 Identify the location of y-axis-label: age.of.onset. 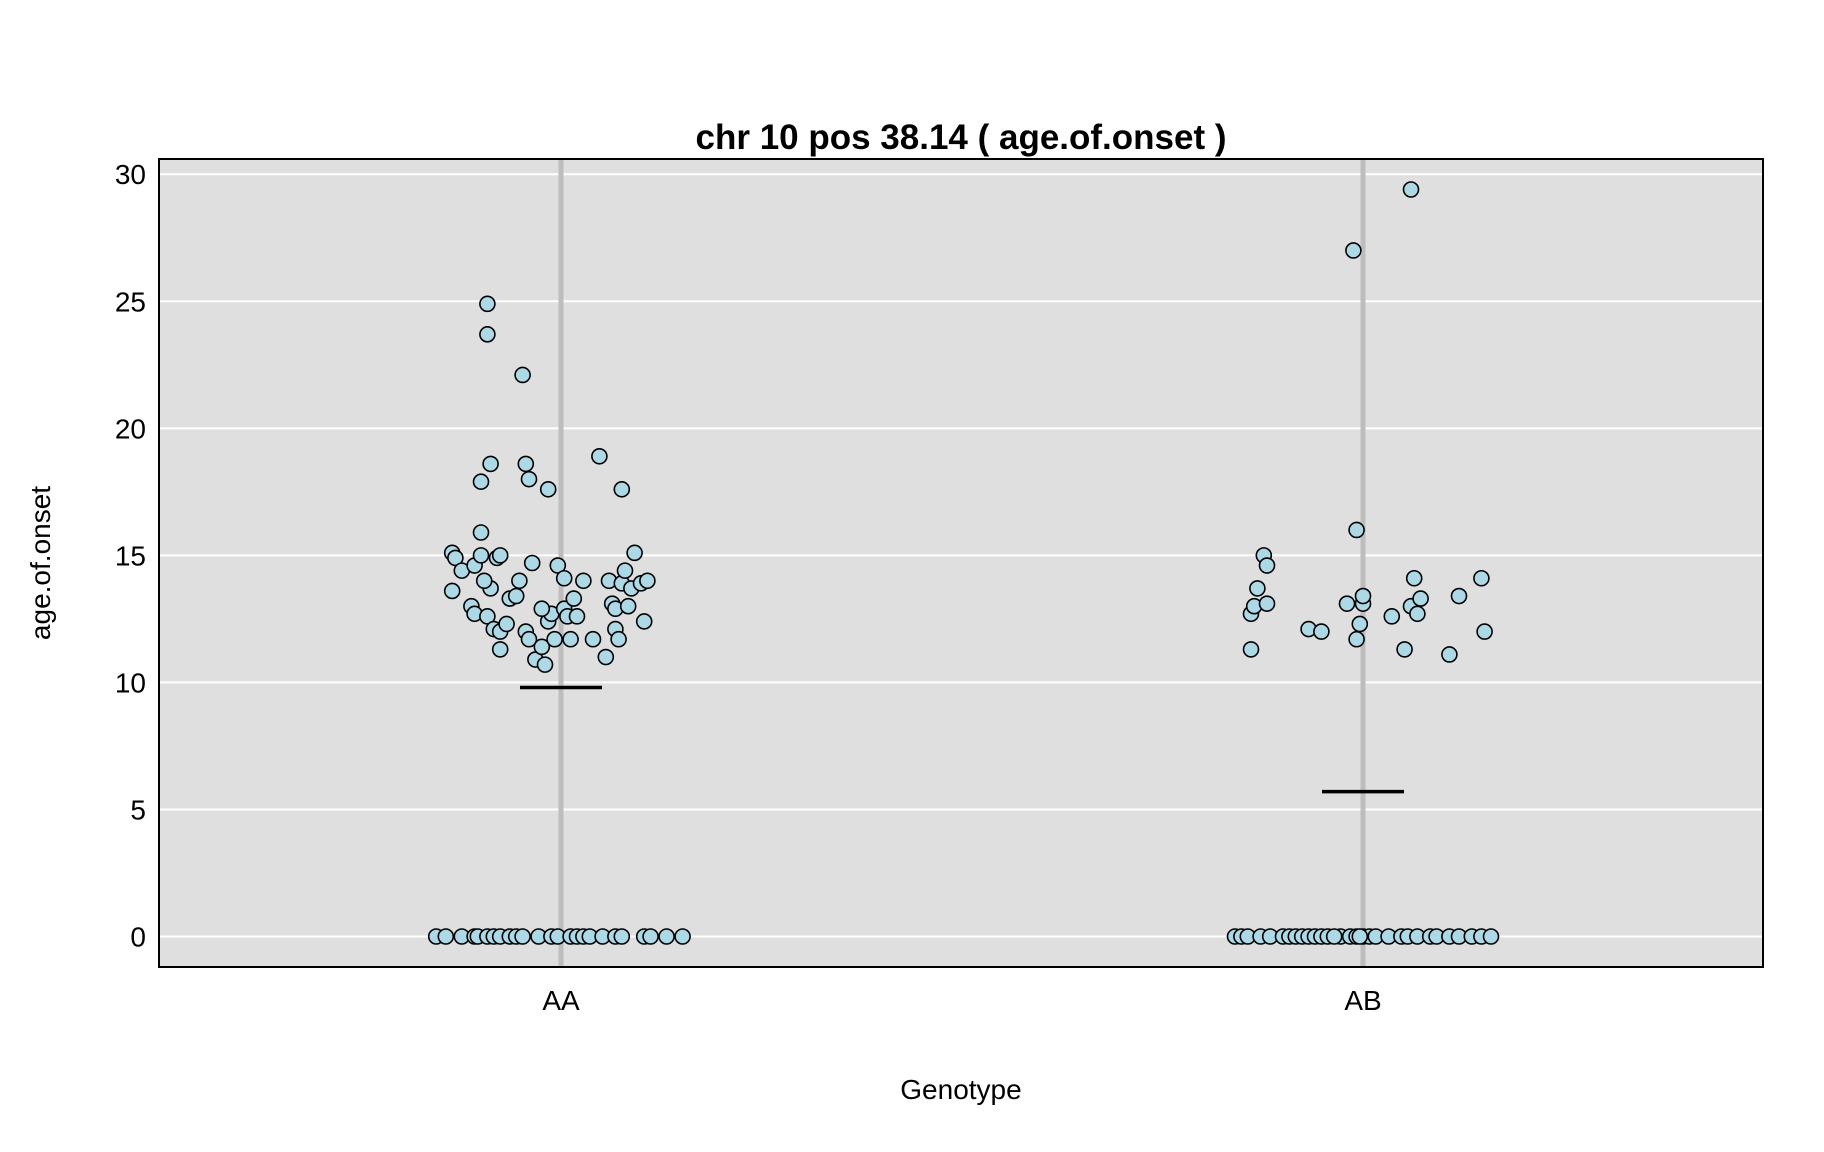
(40, 563).